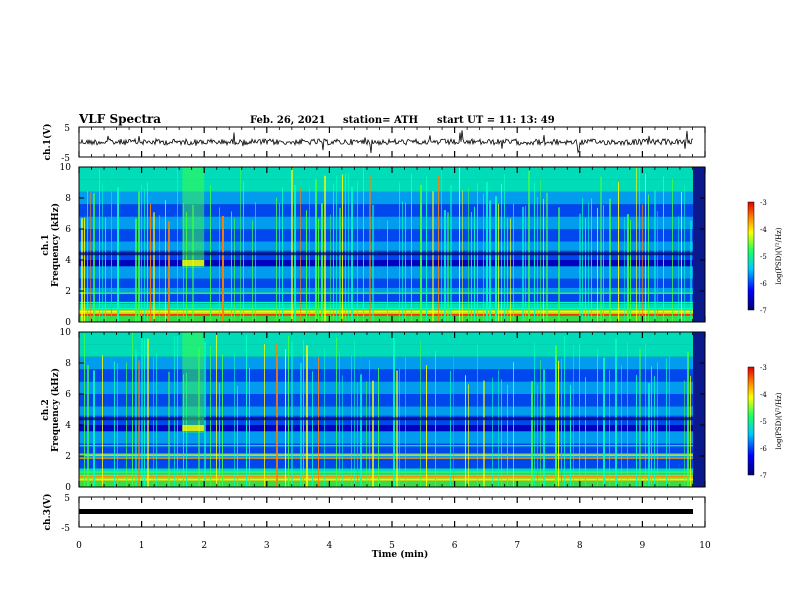  I want to click on time-axis-label: Time (min), so click(400, 554).